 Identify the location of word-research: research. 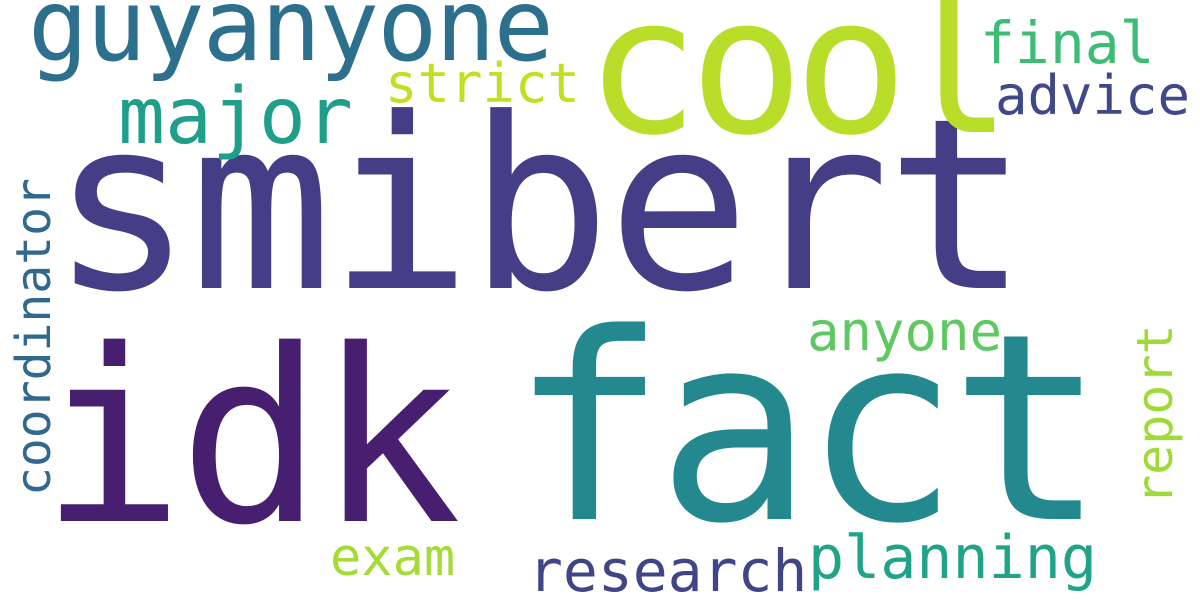
(668, 568).